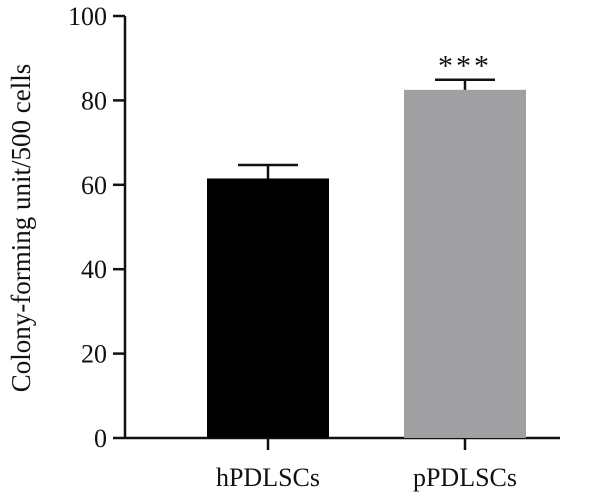 The height and width of the screenshot is (503, 600). Describe the element at coordinates (465, 66) in the screenshot. I see `significance-label: ***` at that location.